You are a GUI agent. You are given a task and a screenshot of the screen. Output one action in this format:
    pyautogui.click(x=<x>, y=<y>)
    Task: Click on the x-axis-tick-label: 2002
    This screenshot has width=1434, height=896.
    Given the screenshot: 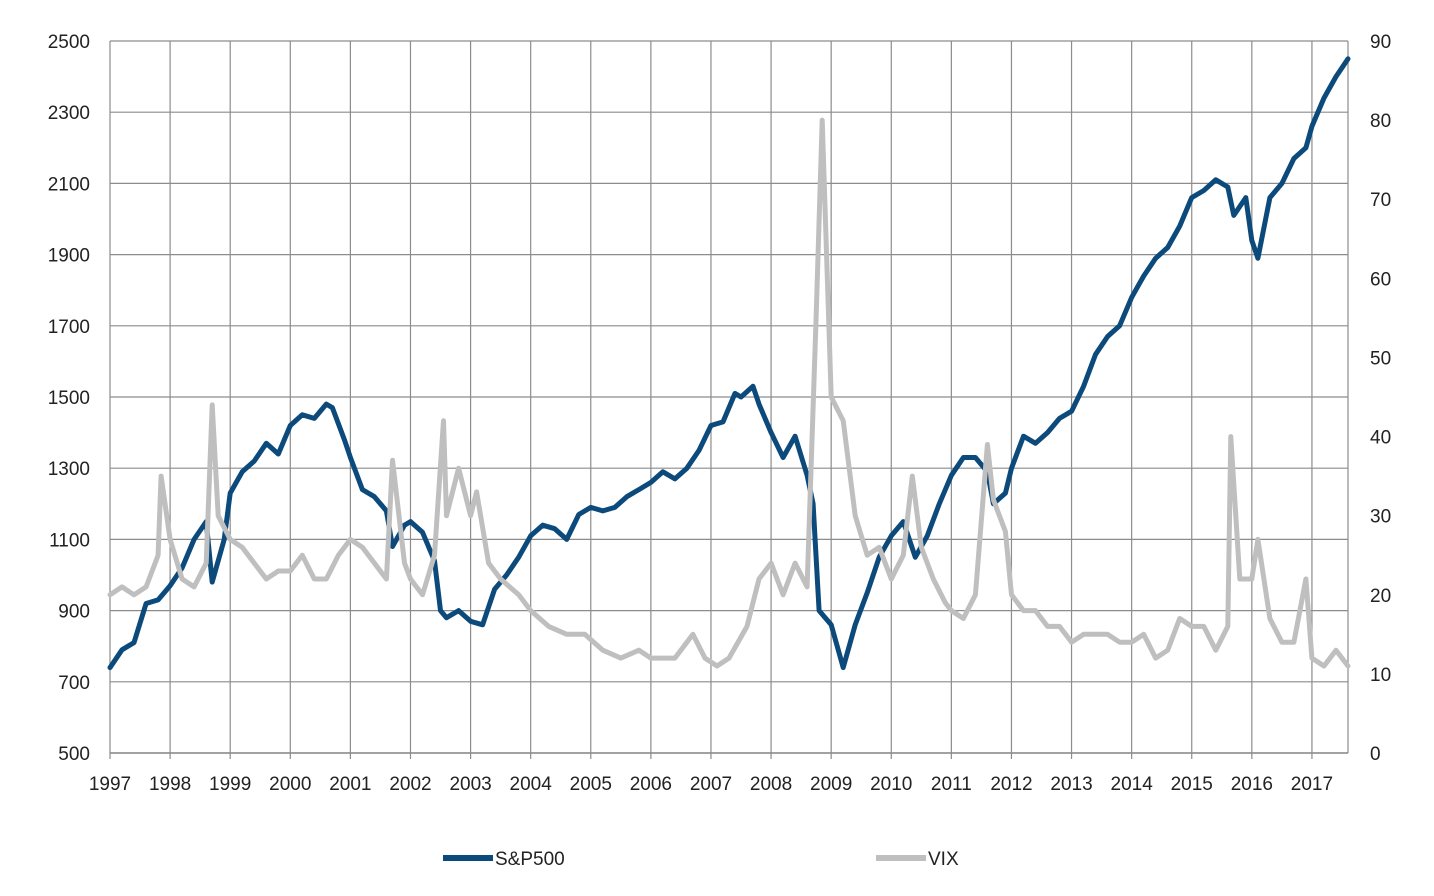 What is the action you would take?
    pyautogui.click(x=410, y=784)
    